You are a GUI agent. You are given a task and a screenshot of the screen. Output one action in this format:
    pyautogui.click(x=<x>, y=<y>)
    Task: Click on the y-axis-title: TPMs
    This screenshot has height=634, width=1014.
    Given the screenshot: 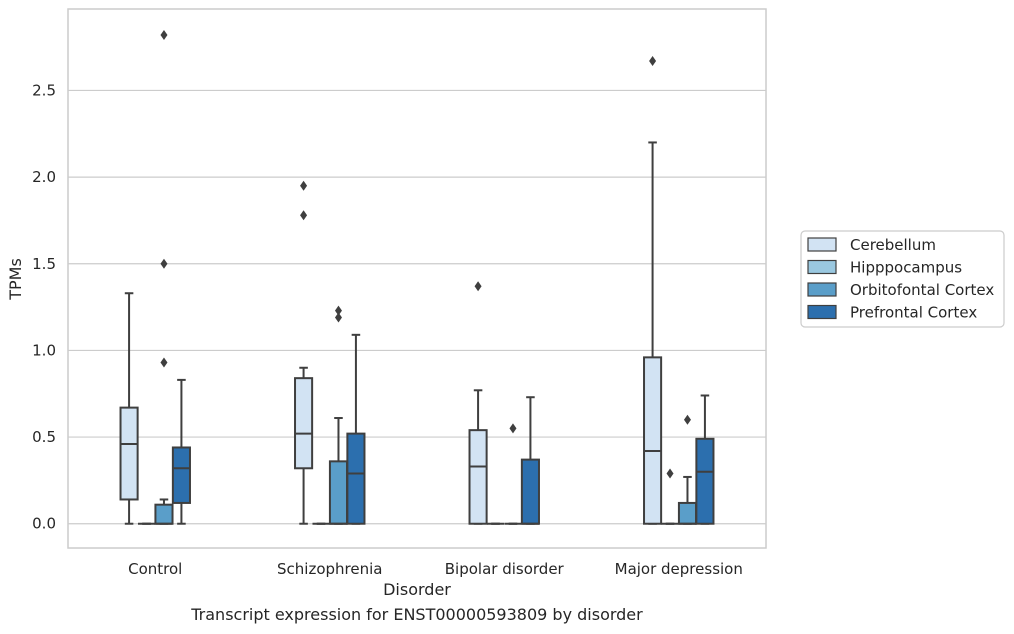 What is the action you would take?
    pyautogui.click(x=15, y=279)
    